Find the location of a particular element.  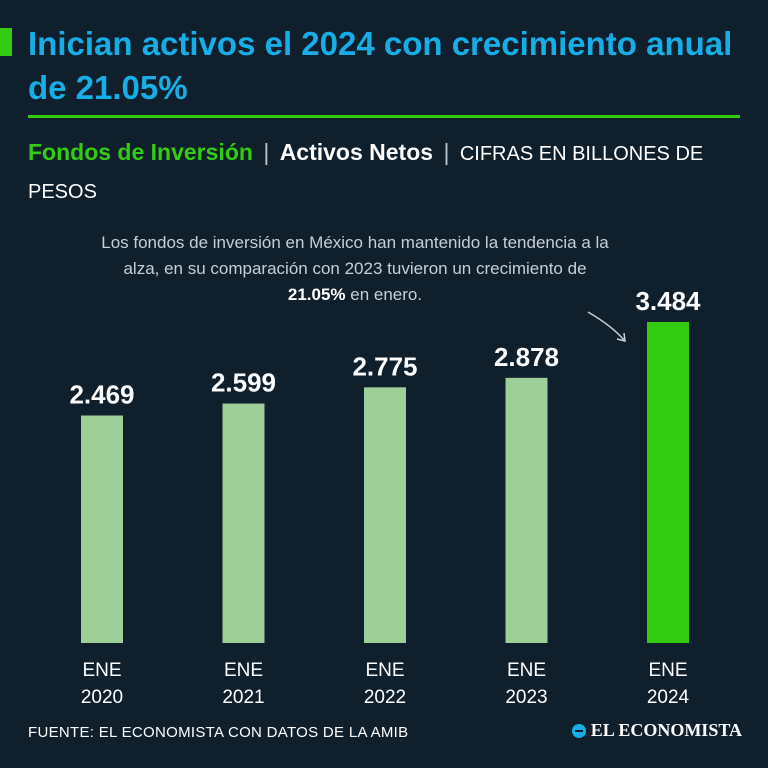

value-label-2022: 2.775 is located at coordinates (384, 366).